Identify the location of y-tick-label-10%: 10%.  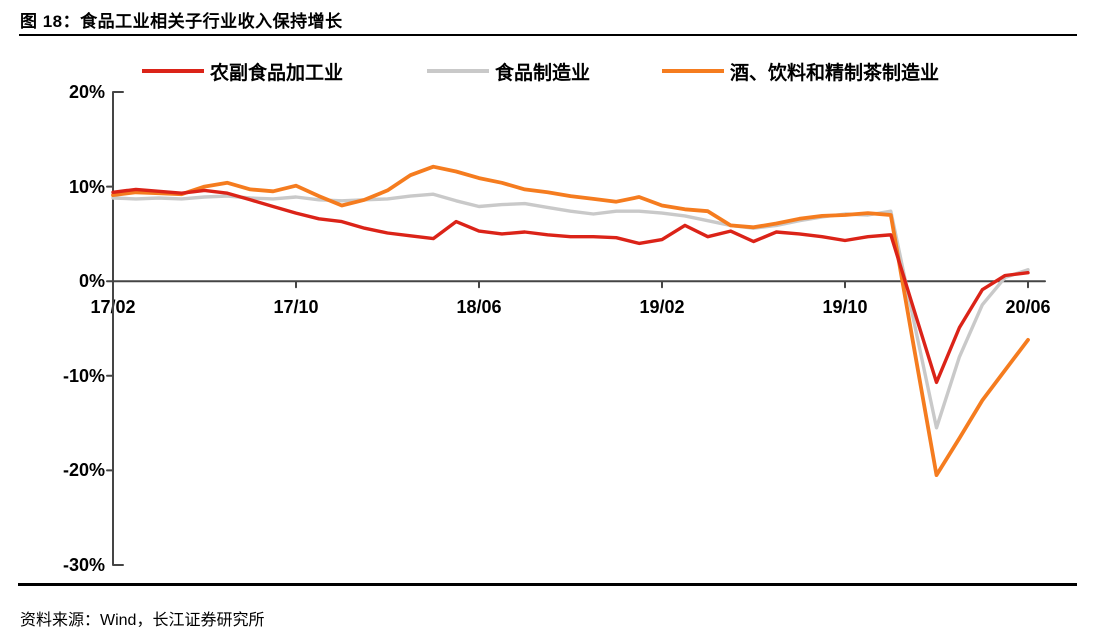
(86, 186).